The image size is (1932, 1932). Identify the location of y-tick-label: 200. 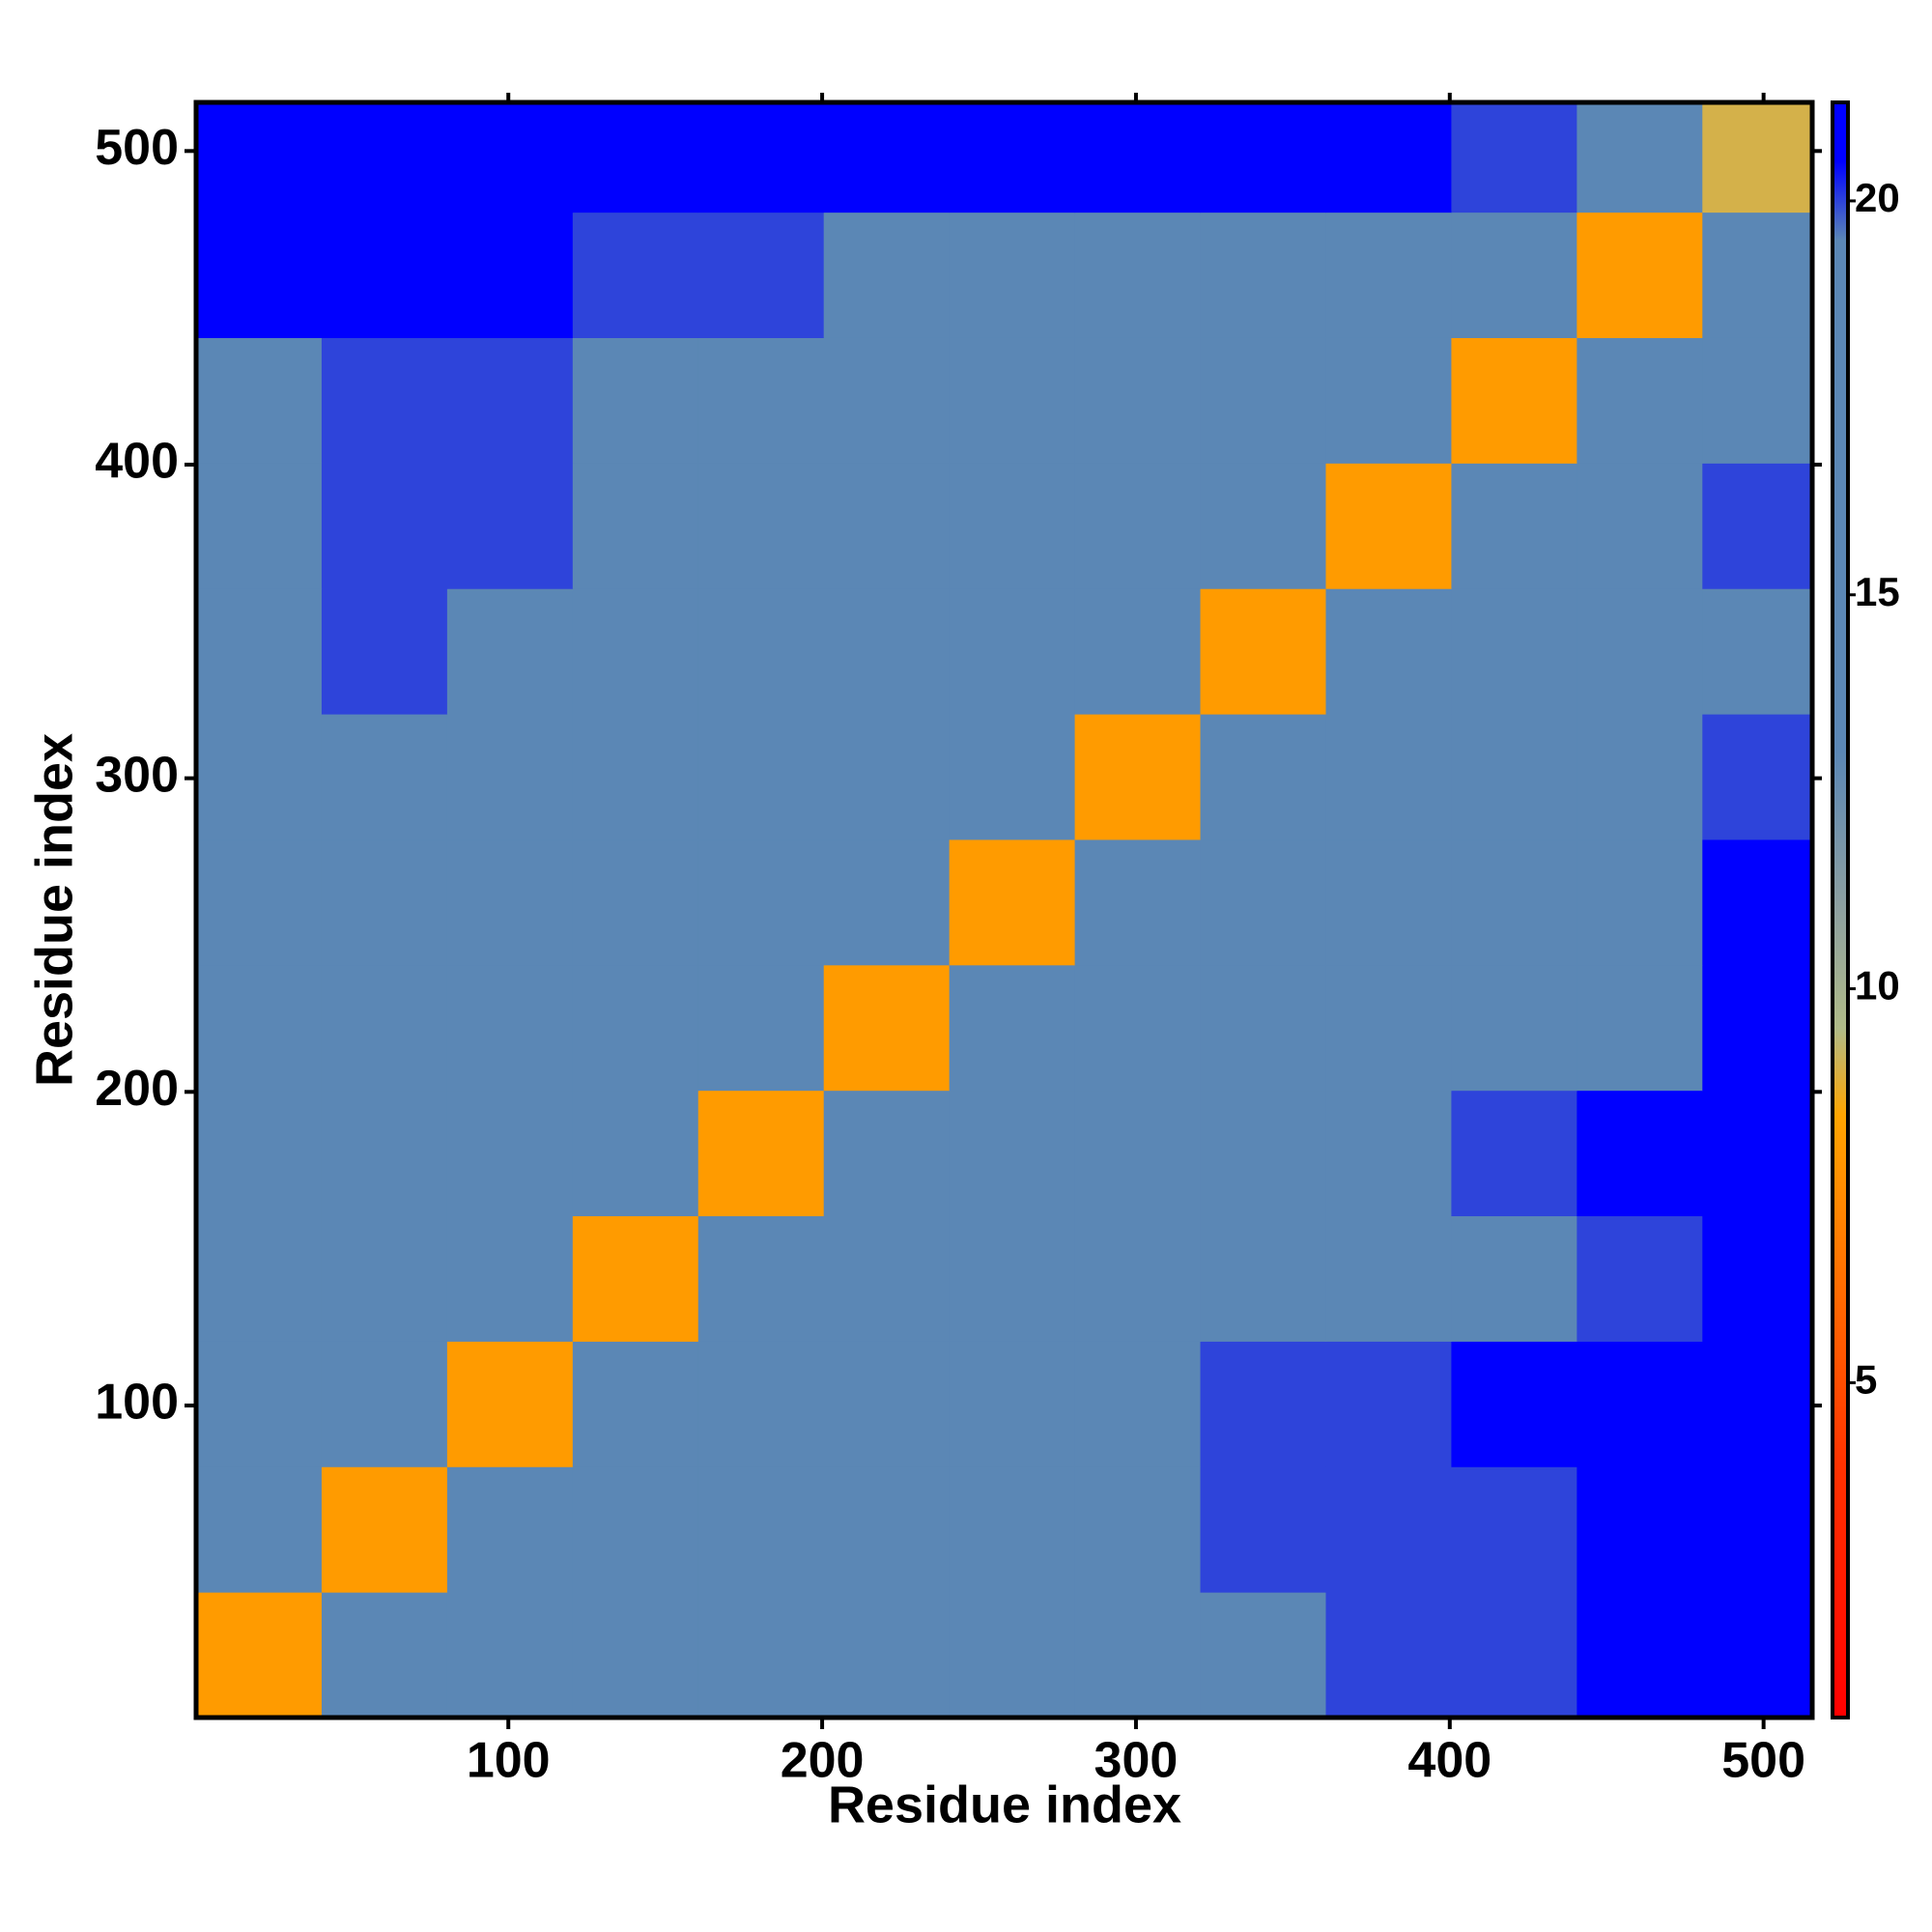
(137, 1089).